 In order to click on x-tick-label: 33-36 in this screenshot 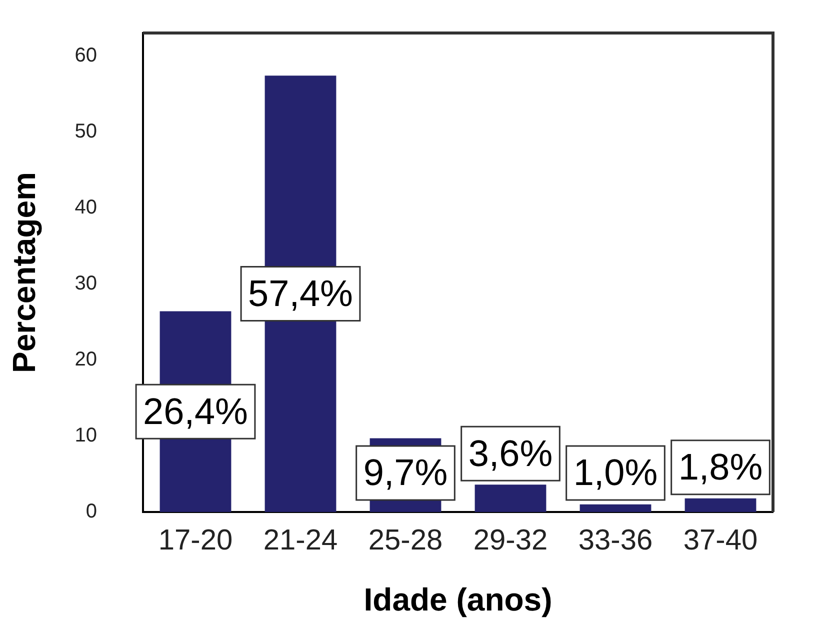, I will do `click(615, 540)`.